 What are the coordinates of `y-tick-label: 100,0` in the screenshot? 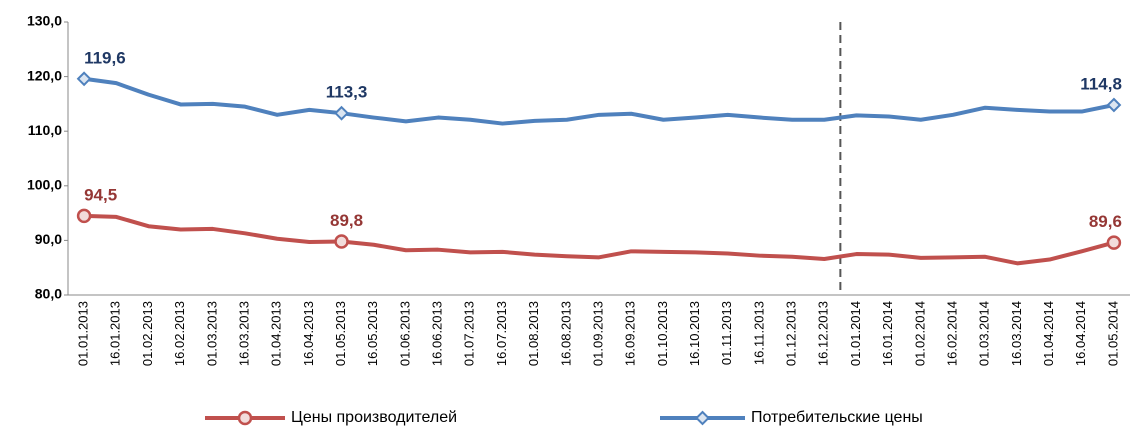 It's located at (44, 185).